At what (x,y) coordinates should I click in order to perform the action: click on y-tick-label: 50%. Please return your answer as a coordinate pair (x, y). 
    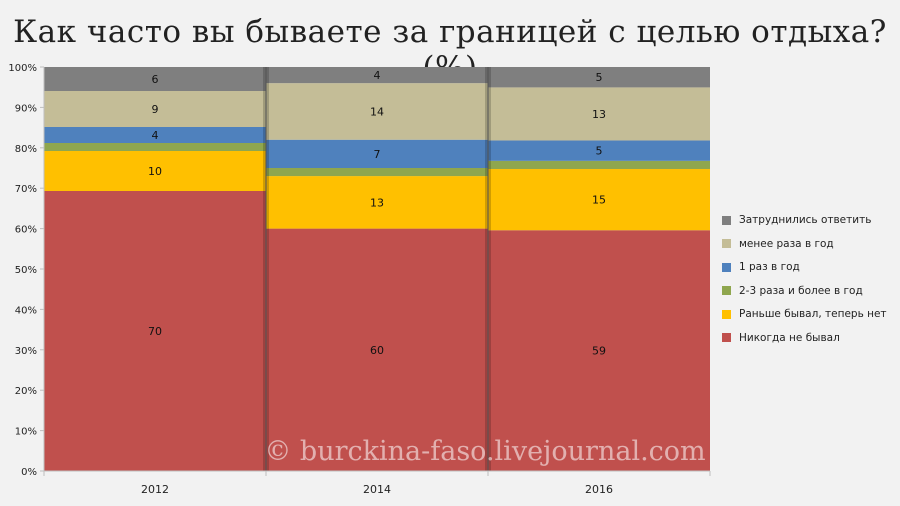
    Looking at the image, I should click on (26, 270).